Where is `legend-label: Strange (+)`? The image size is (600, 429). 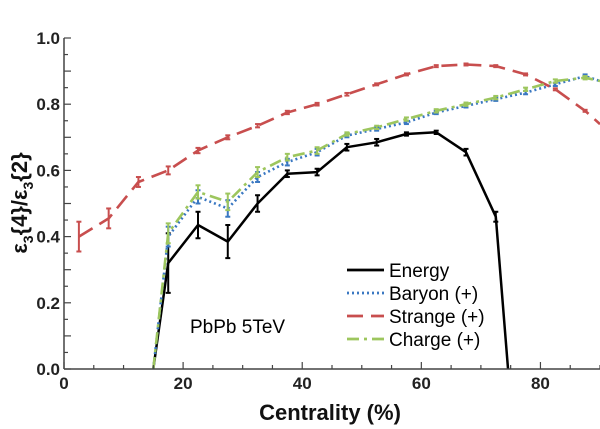
legend-label: Strange (+) is located at coordinates (437, 317).